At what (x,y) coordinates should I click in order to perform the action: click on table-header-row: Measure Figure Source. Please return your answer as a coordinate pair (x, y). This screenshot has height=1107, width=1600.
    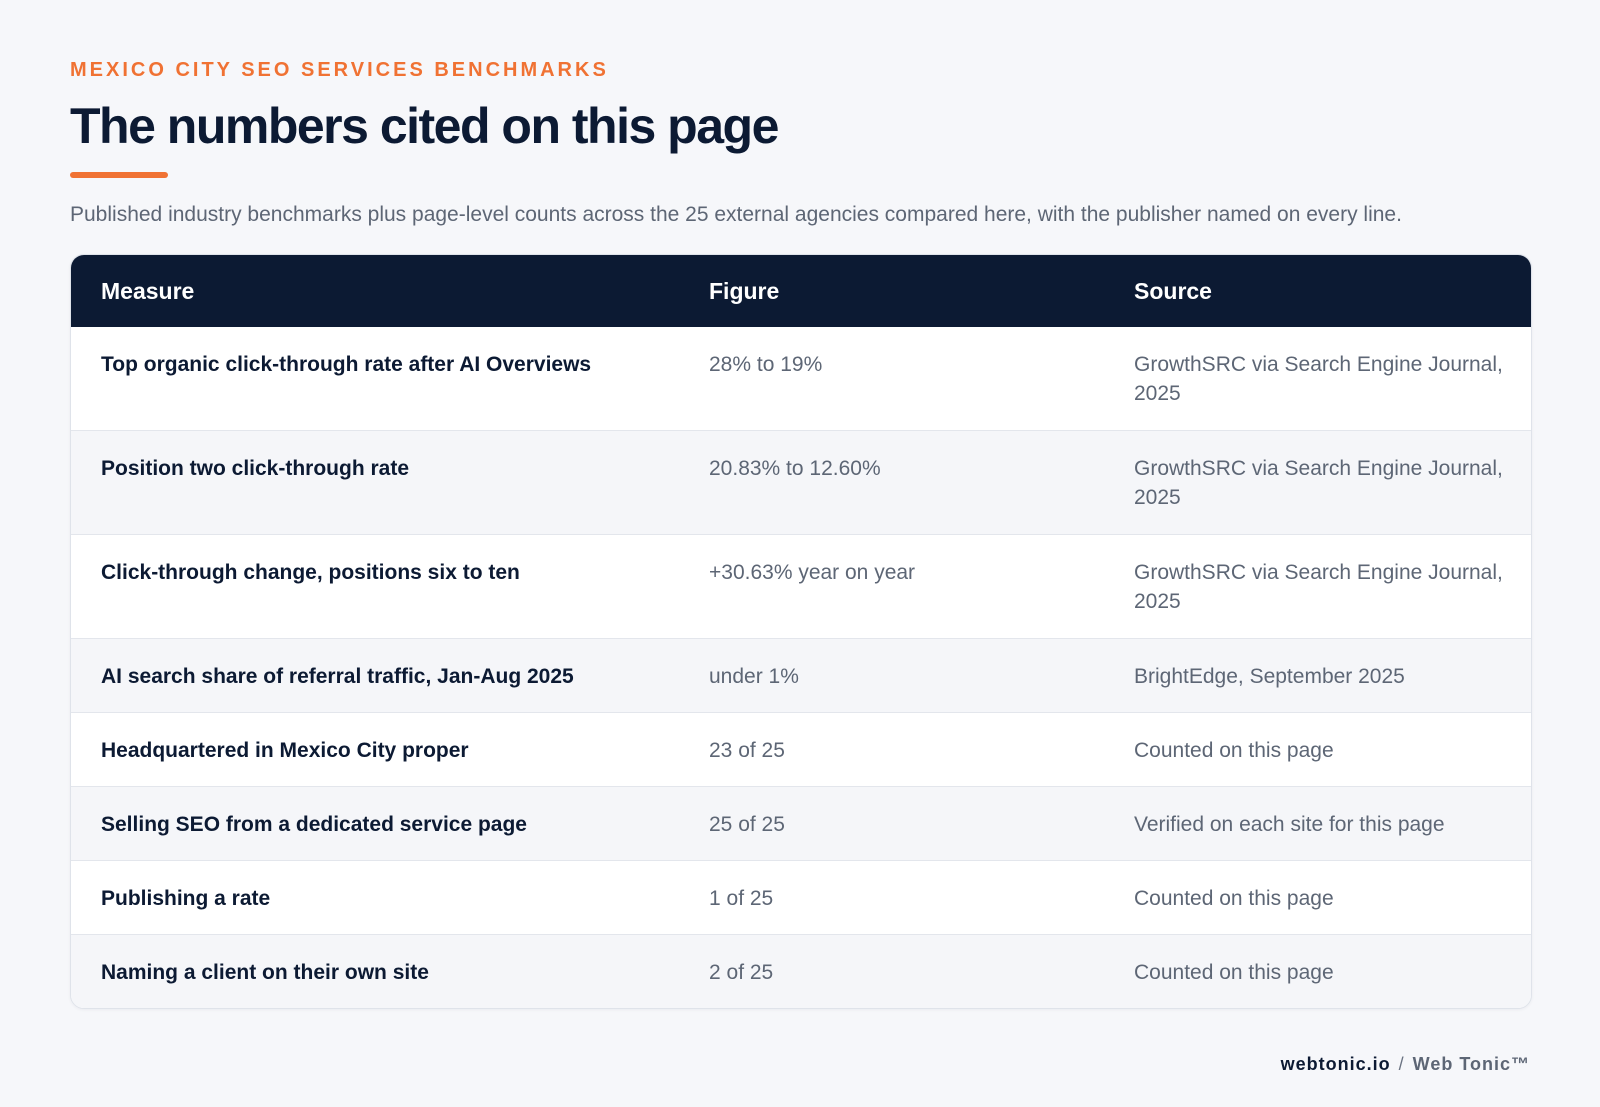
    Looking at the image, I should click on (801, 291).